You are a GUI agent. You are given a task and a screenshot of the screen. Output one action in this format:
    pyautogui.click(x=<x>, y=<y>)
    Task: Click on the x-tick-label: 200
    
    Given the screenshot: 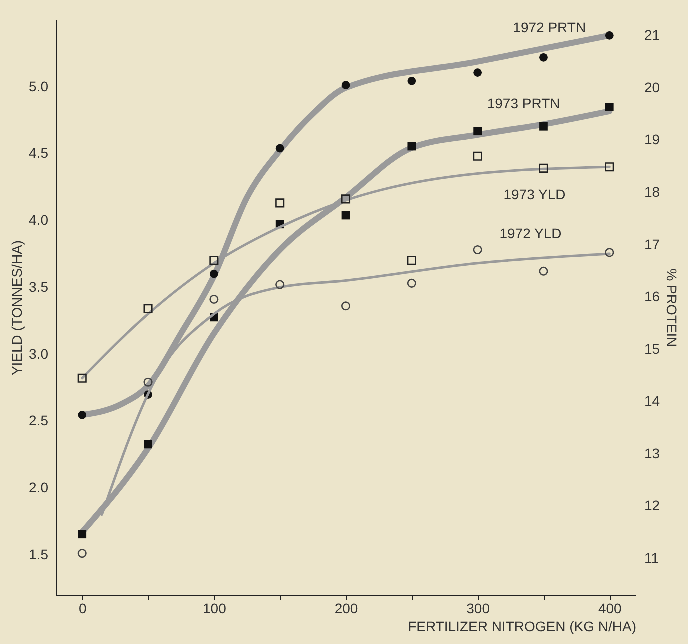 What is the action you would take?
    pyautogui.click(x=346, y=608)
    